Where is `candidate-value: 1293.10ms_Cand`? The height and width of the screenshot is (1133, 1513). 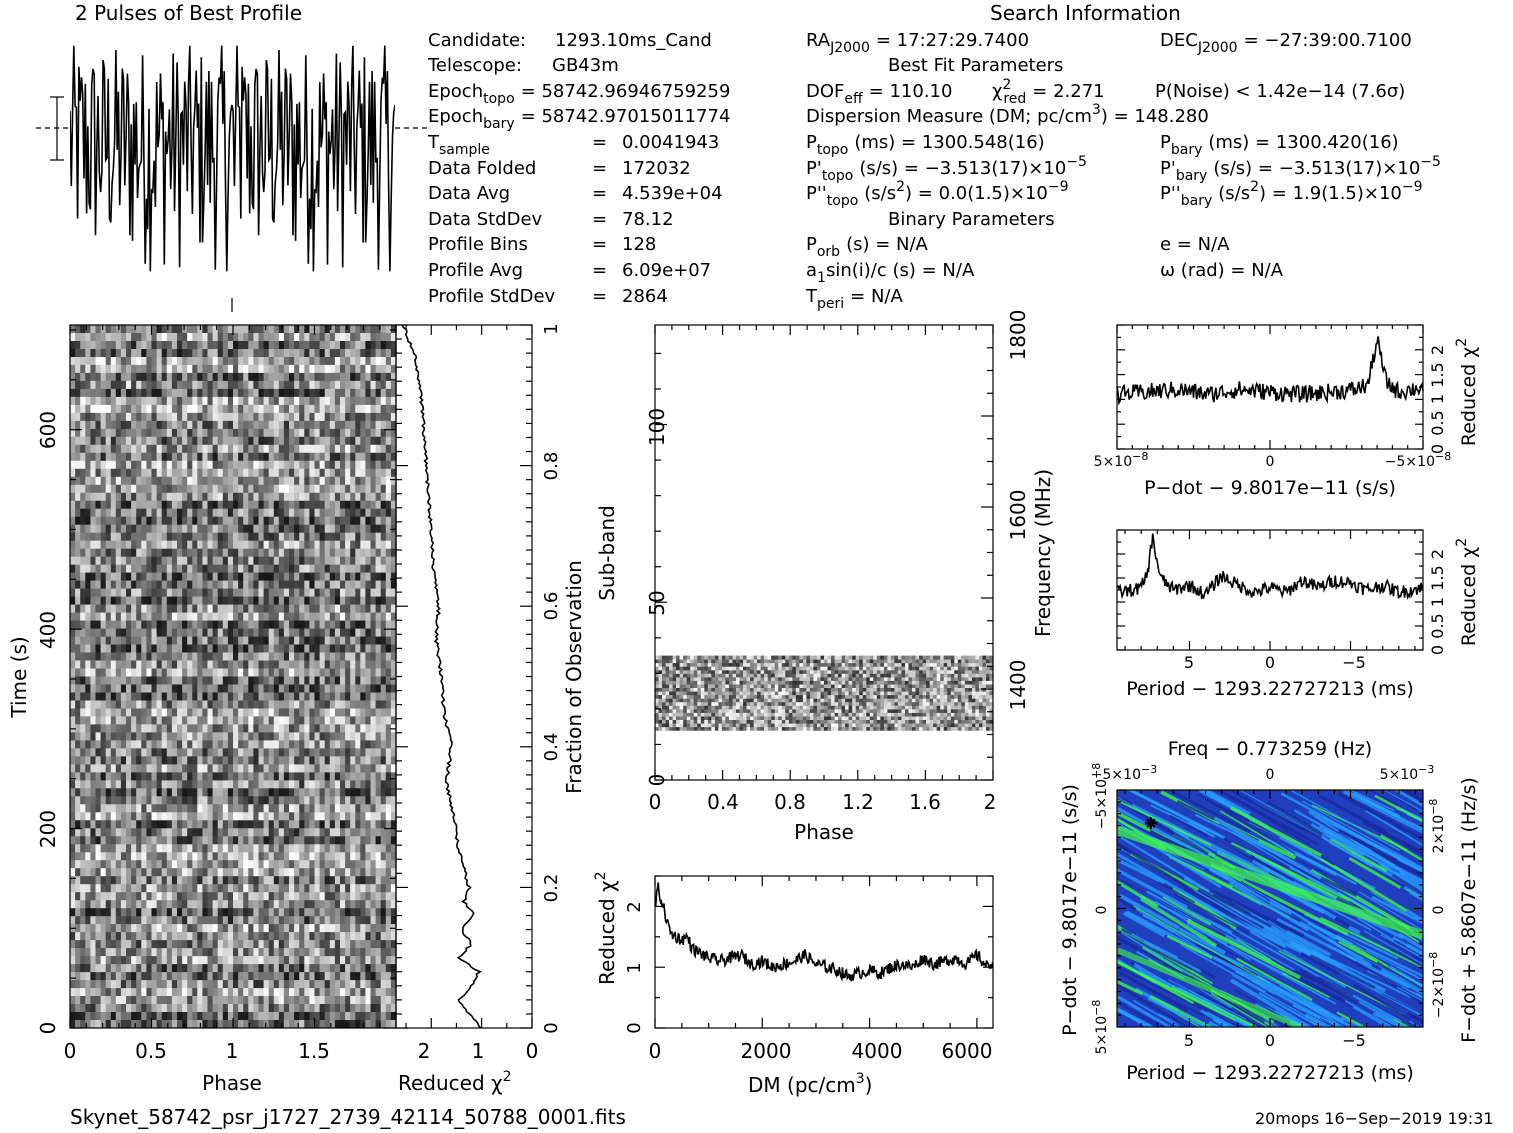
candidate-value: 1293.10ms_Cand is located at coordinates (633, 40).